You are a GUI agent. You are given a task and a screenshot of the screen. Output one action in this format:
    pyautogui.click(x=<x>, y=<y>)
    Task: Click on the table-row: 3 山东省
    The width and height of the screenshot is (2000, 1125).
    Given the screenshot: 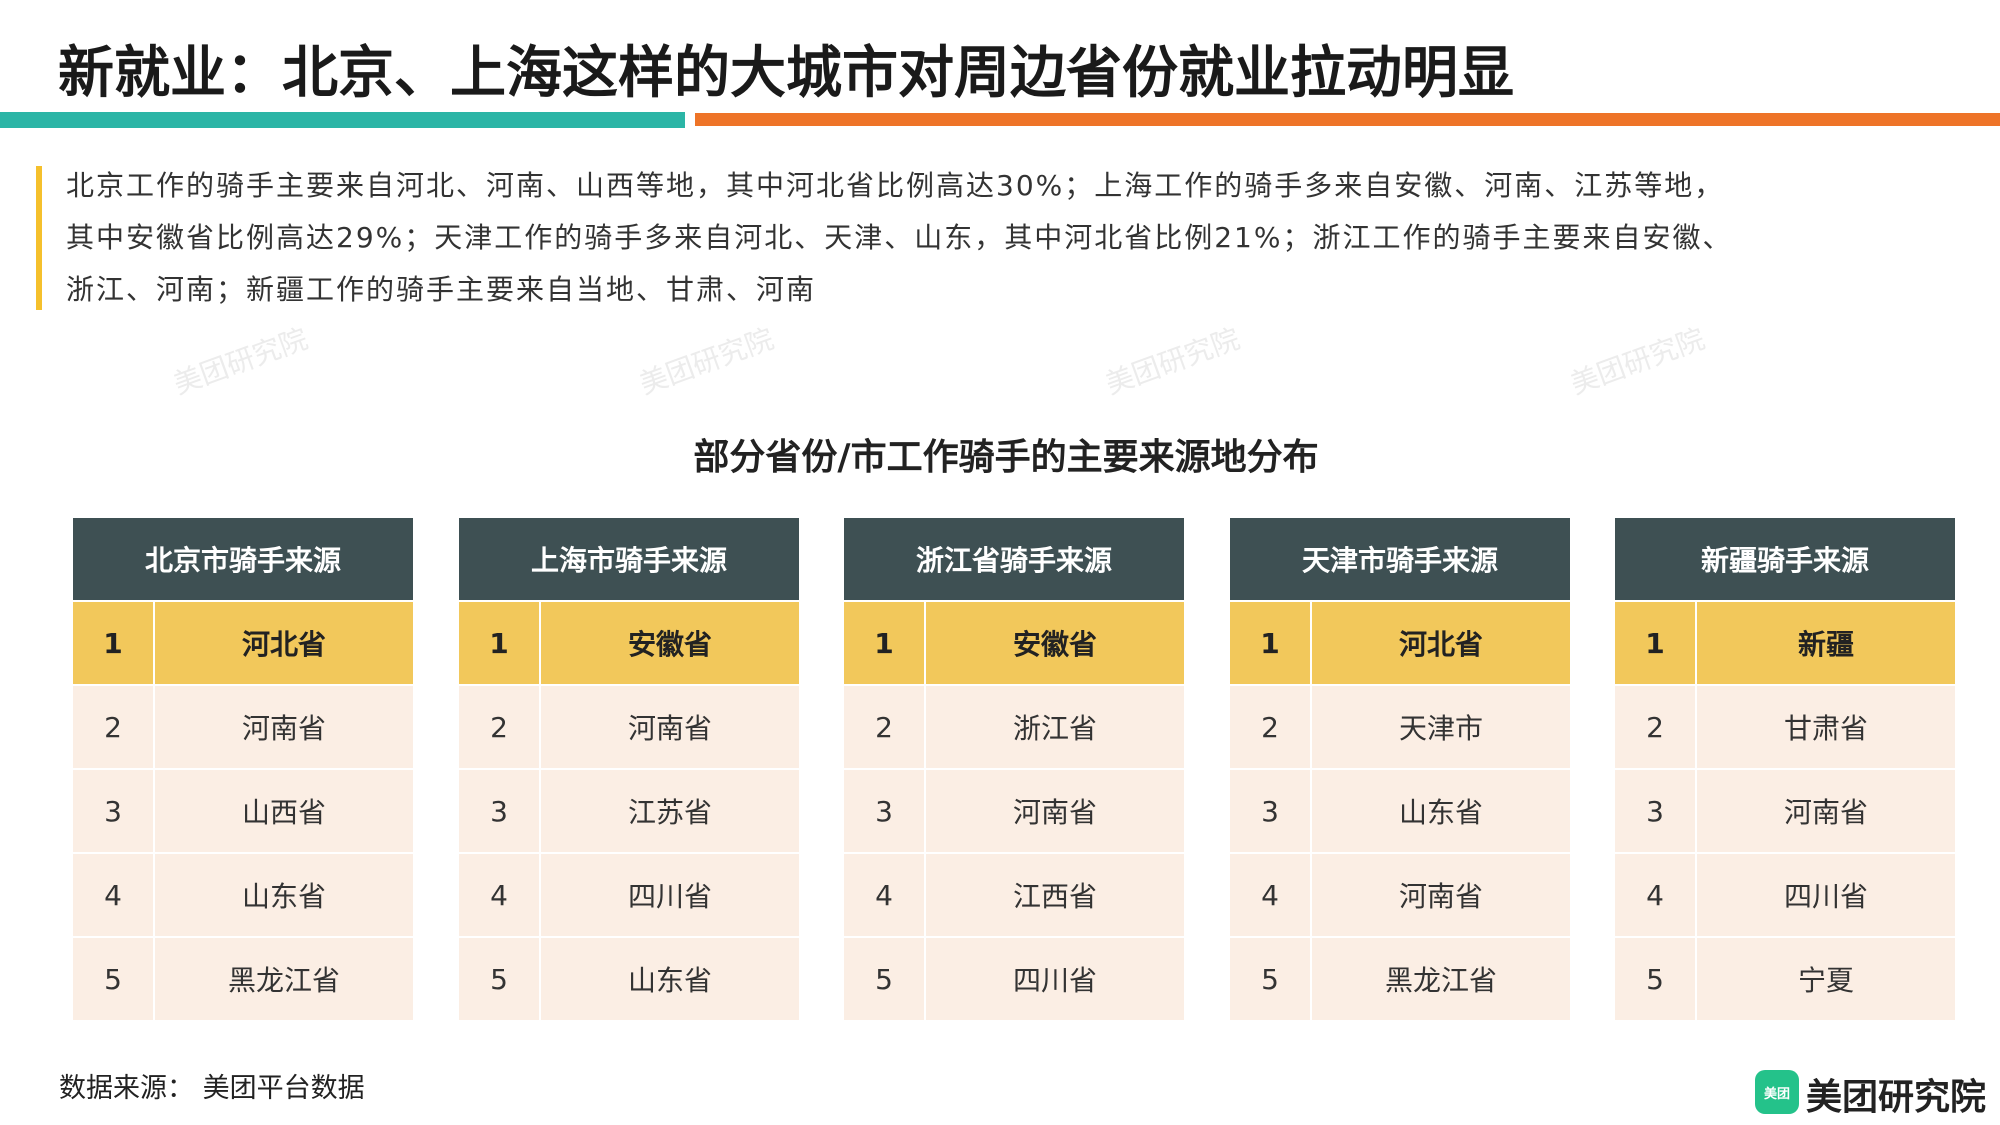 What is the action you would take?
    pyautogui.click(x=1400, y=811)
    